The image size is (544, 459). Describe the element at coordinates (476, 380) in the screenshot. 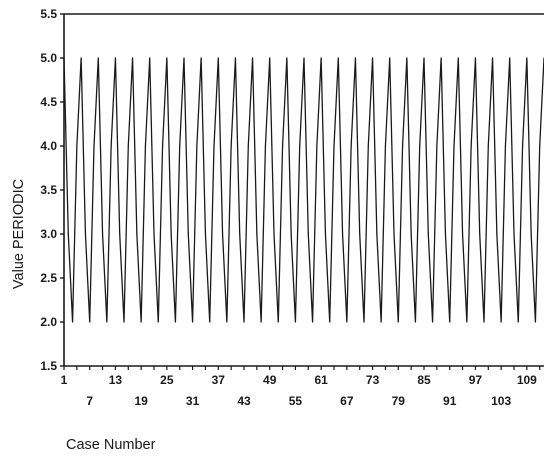

I see `x-tick-label: 97` at that location.